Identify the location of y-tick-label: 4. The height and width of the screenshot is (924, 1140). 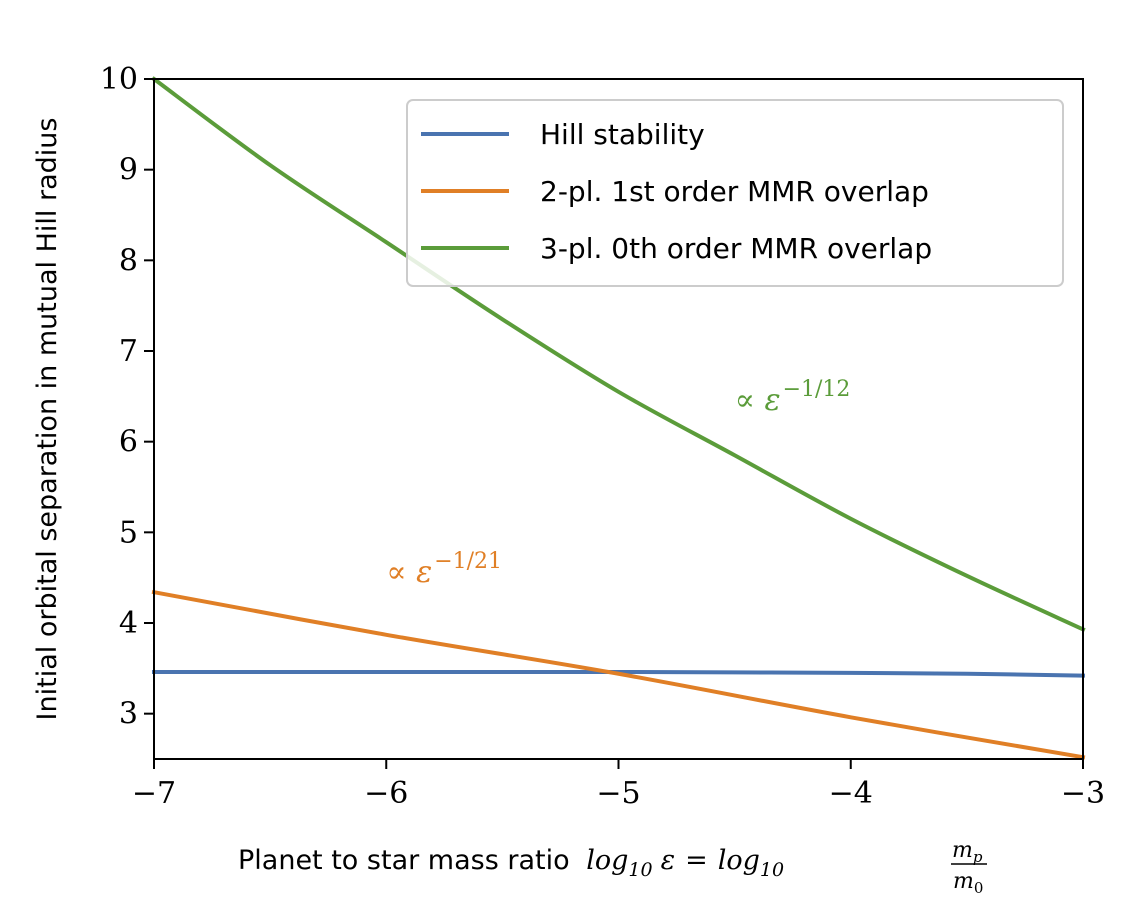
(128, 623).